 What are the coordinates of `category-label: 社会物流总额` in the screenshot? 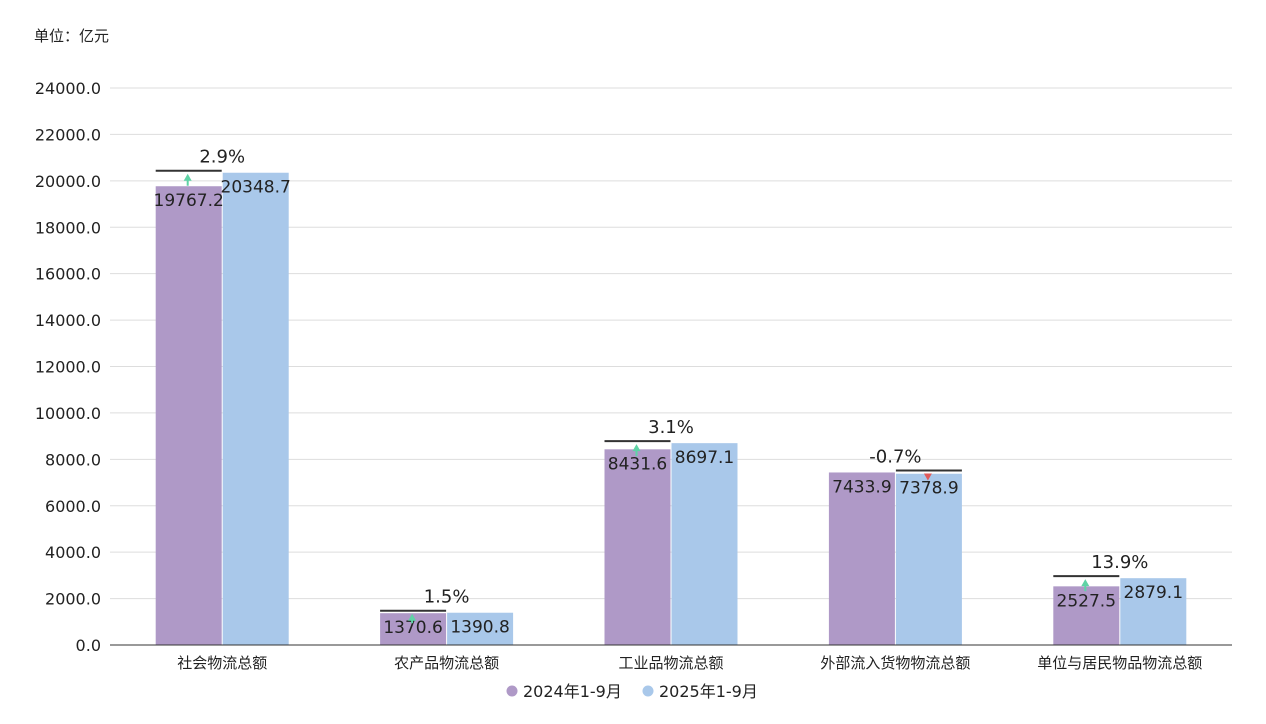 It's located at (222, 663).